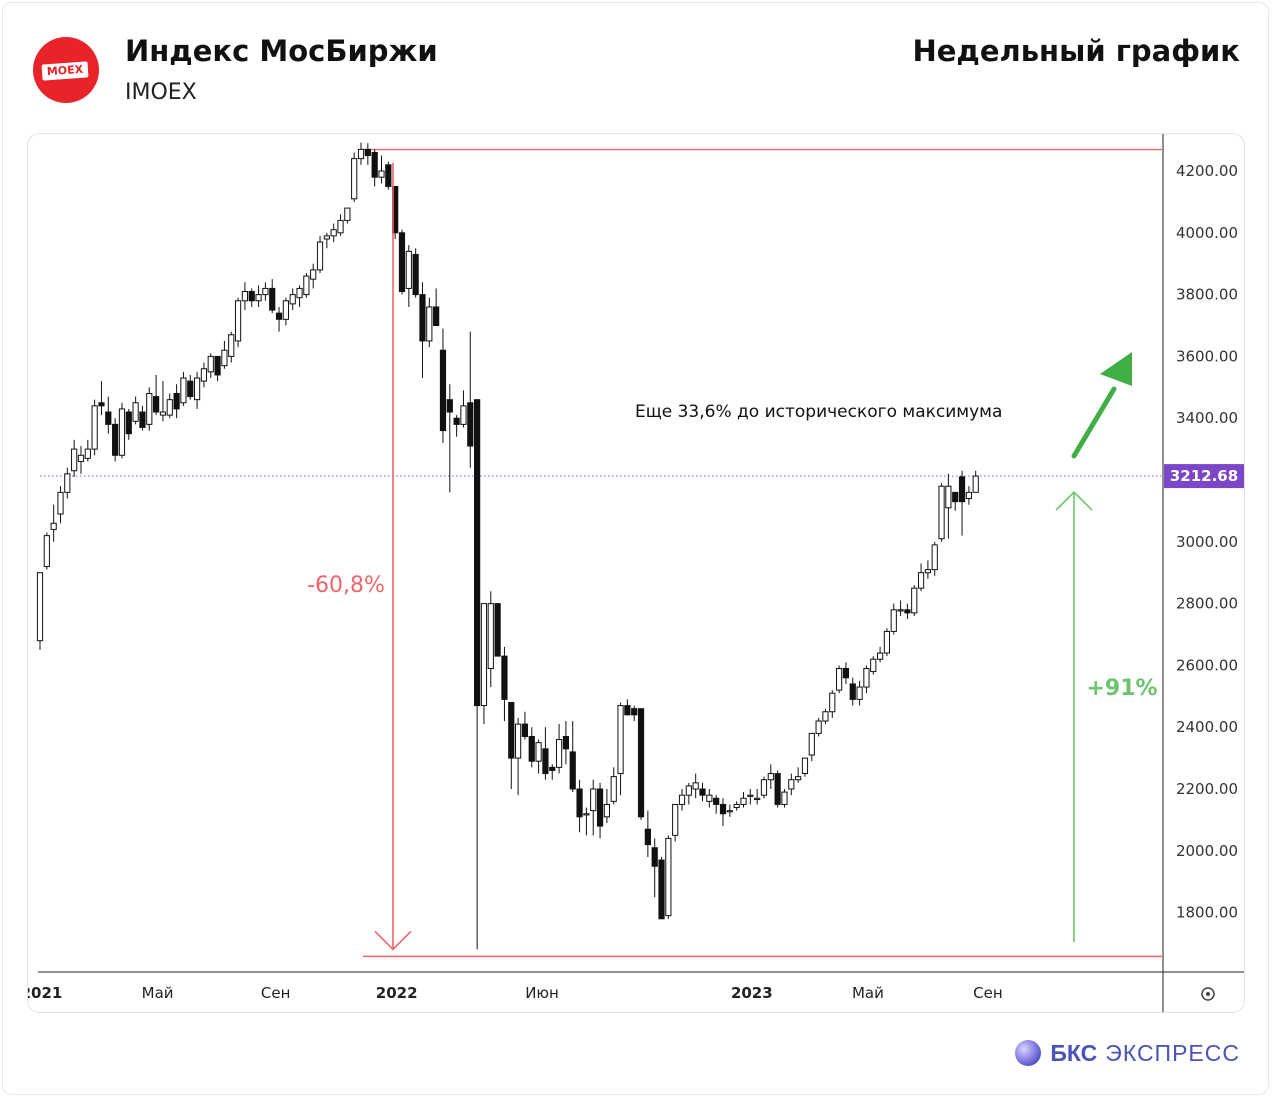  What do you see at coordinates (1207, 851) in the screenshot?
I see `y-tick-label: 2000.00` at bounding box center [1207, 851].